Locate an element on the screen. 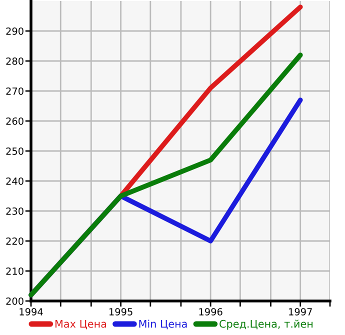  legend-label: Сред.Цена, т.йен is located at coordinates (266, 325).